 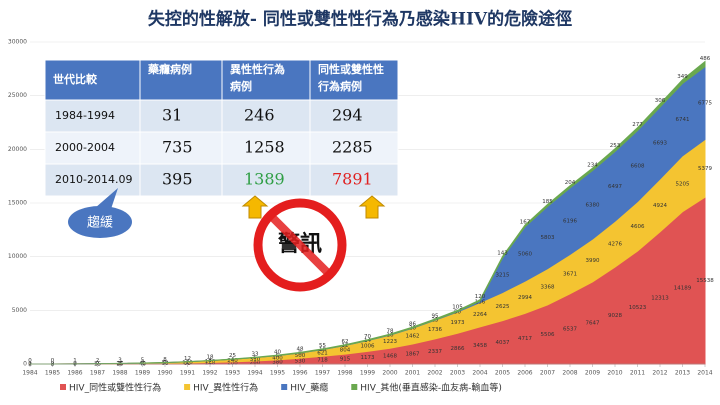 I want to click on data-label: 120, so click(x=480, y=297).